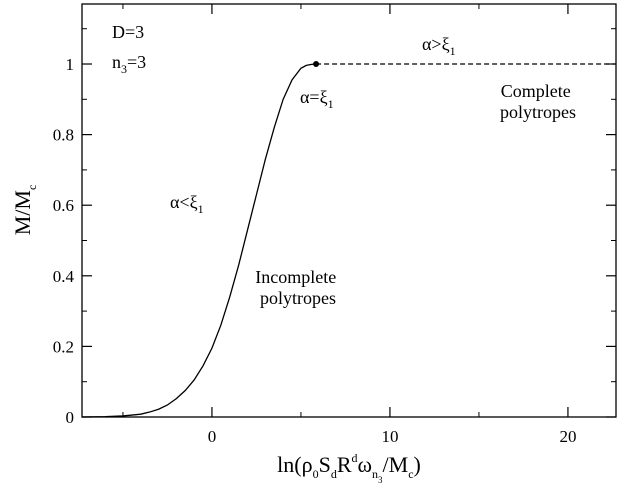 The height and width of the screenshot is (493, 636). I want to click on y-tick-label: 1, so click(70, 64).